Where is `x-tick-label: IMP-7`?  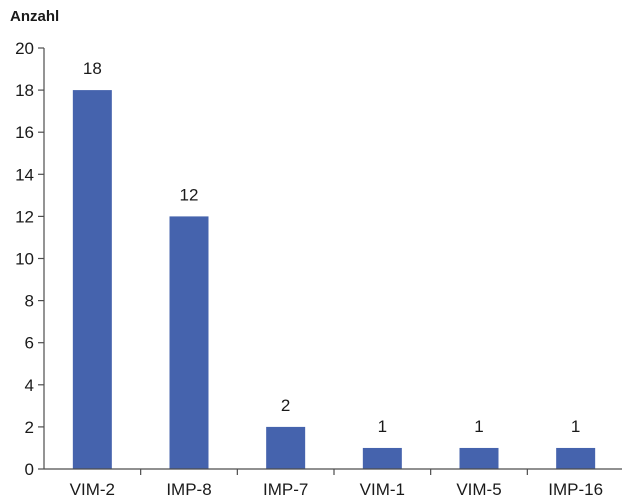 x-tick-label: IMP-7 is located at coordinates (285, 489).